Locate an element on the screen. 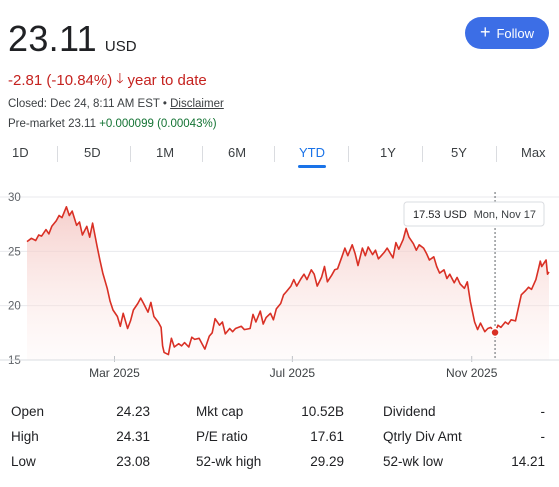  closed-text: Closed: Dec 24, 8:11 AM EST • is located at coordinates (89, 104).